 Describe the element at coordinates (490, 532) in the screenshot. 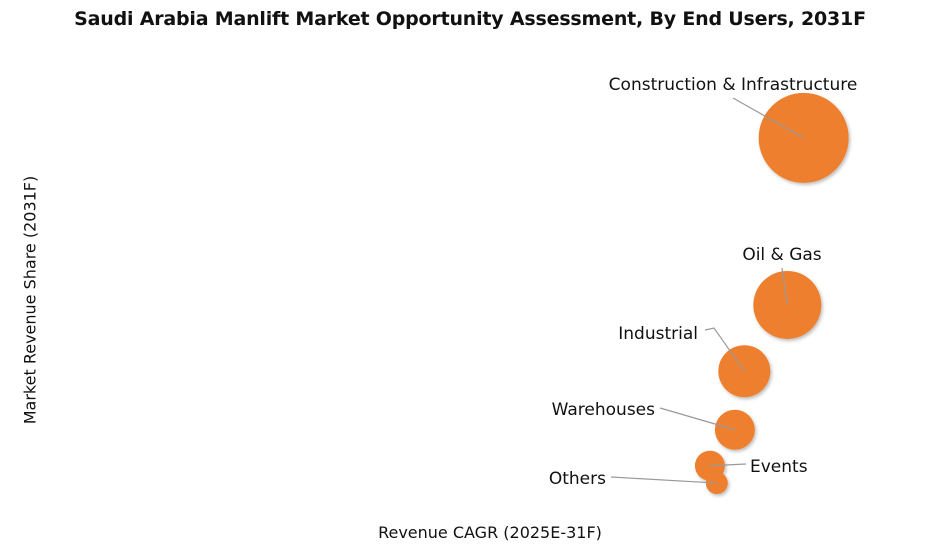

I see `x-axis-label: Revenue CAGR (2025E-31F)` at that location.